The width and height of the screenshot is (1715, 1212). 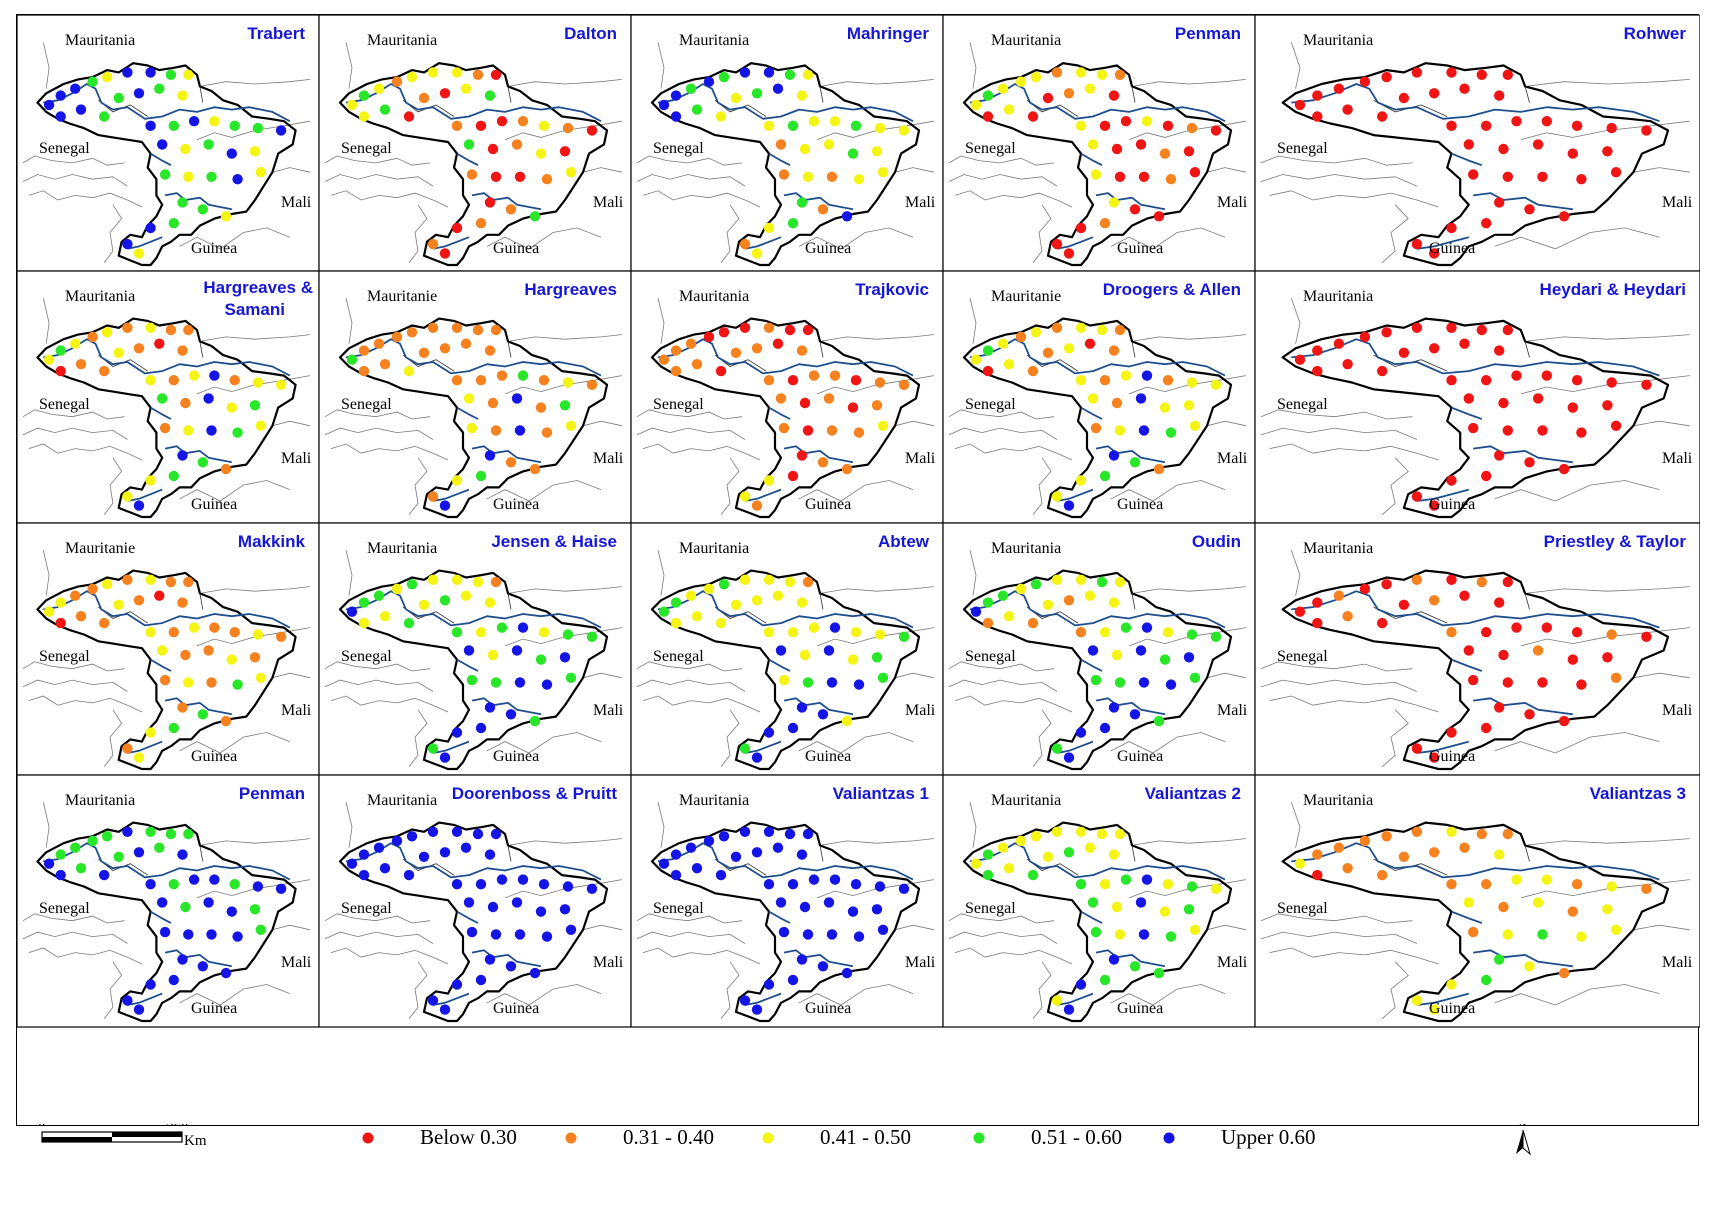 I want to click on legend-item: Upper 0.60, so click(x=1239, y=1137).